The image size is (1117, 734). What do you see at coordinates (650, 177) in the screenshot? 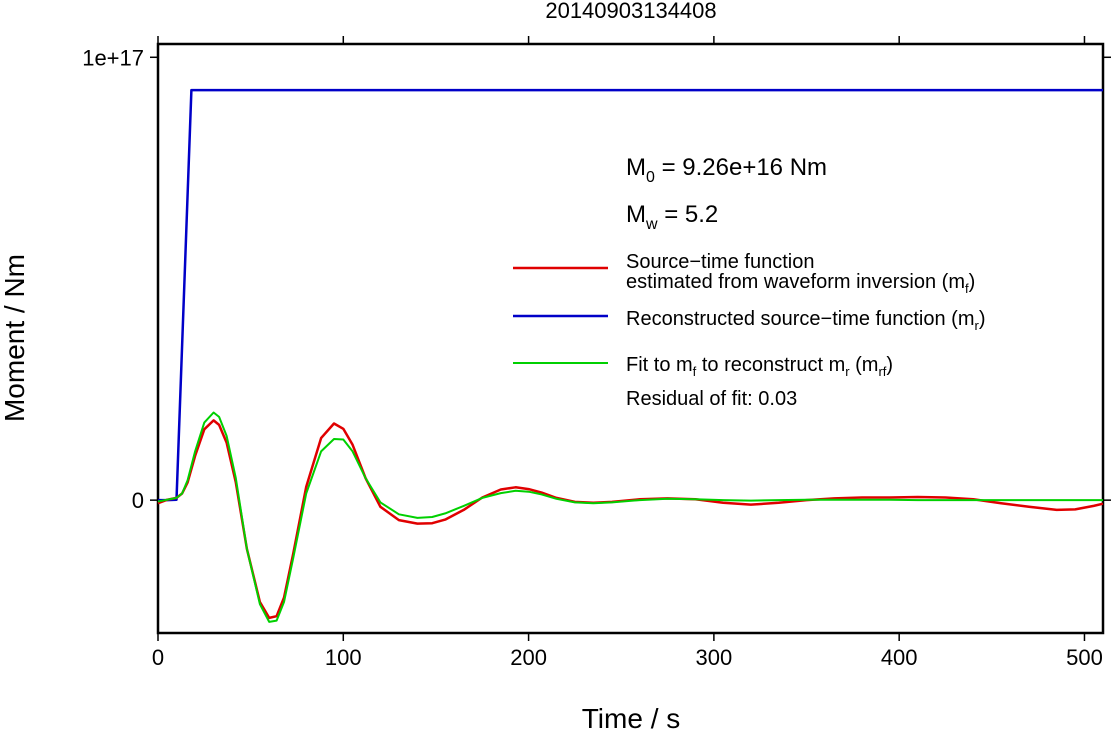
I see `m0-subscript: 0` at bounding box center [650, 177].